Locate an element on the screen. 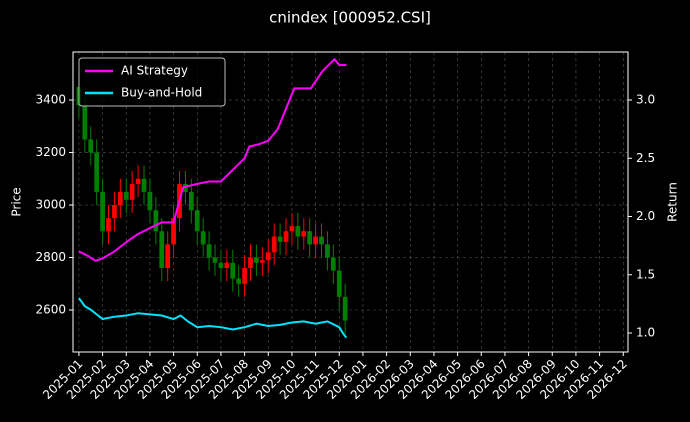 Image resolution: width=690 pixels, height=422 pixels. y-tick-label: 2600 is located at coordinates (50, 310).